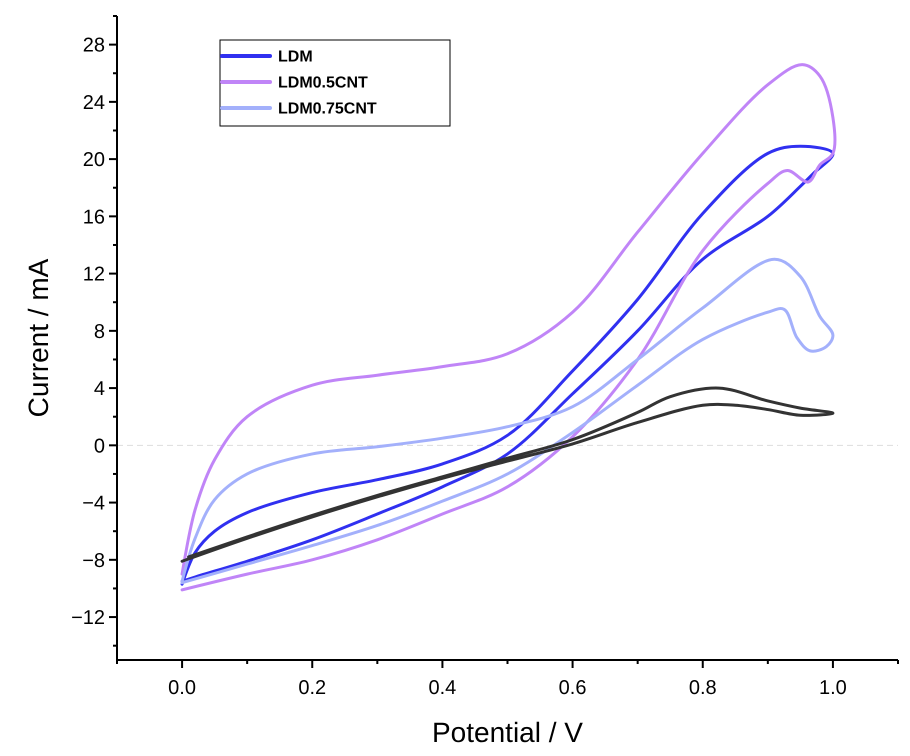  What do you see at coordinates (182, 688) in the screenshot?
I see `x-tick-label: 0.0` at bounding box center [182, 688].